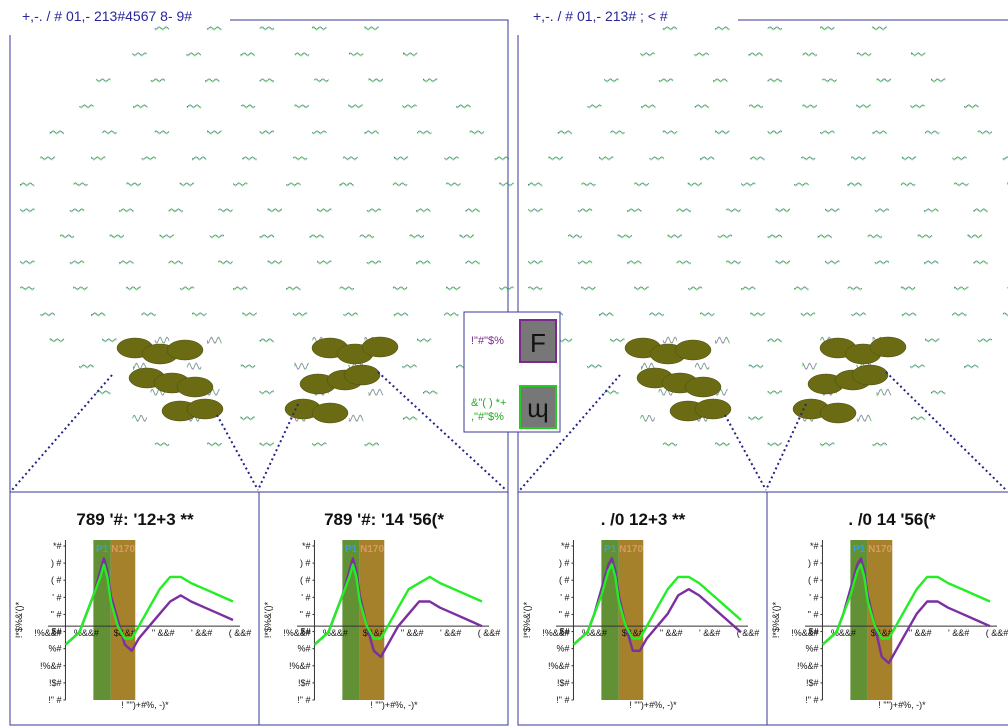 Image resolution: width=1008 pixels, height=727 pixels. What do you see at coordinates (19, 619) in the screenshot?
I see `y-axis-label: !*$%&'()*` at bounding box center [19, 619].